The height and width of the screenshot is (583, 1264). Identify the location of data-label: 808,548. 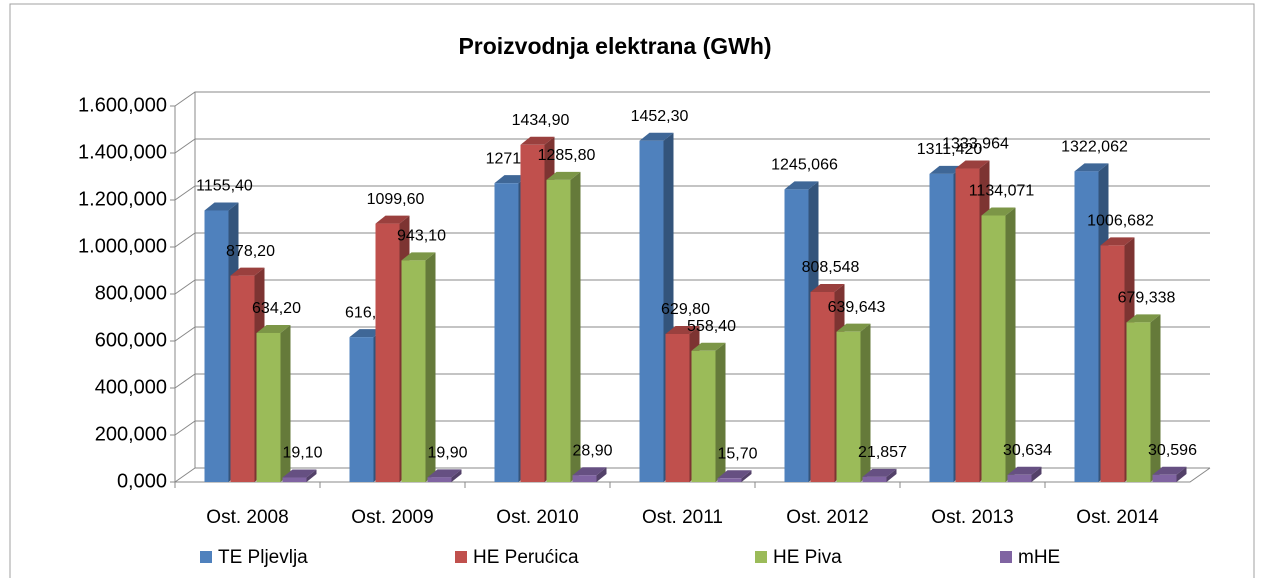
(831, 267).